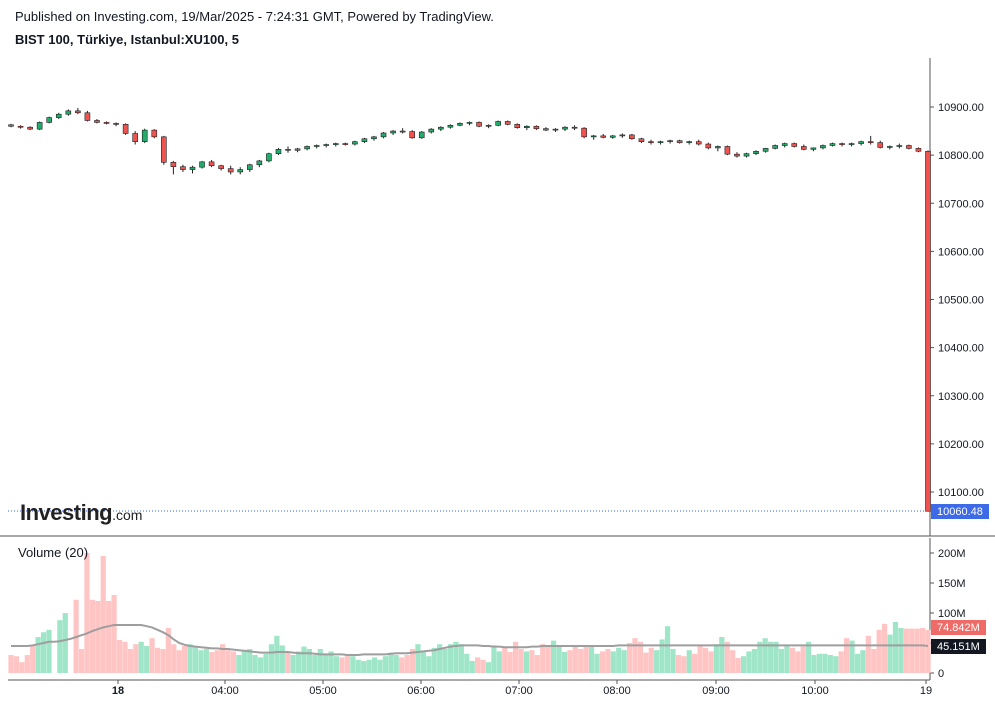  Describe the element at coordinates (519, 691) in the screenshot. I see `time-tick-label: 07:00` at that location.